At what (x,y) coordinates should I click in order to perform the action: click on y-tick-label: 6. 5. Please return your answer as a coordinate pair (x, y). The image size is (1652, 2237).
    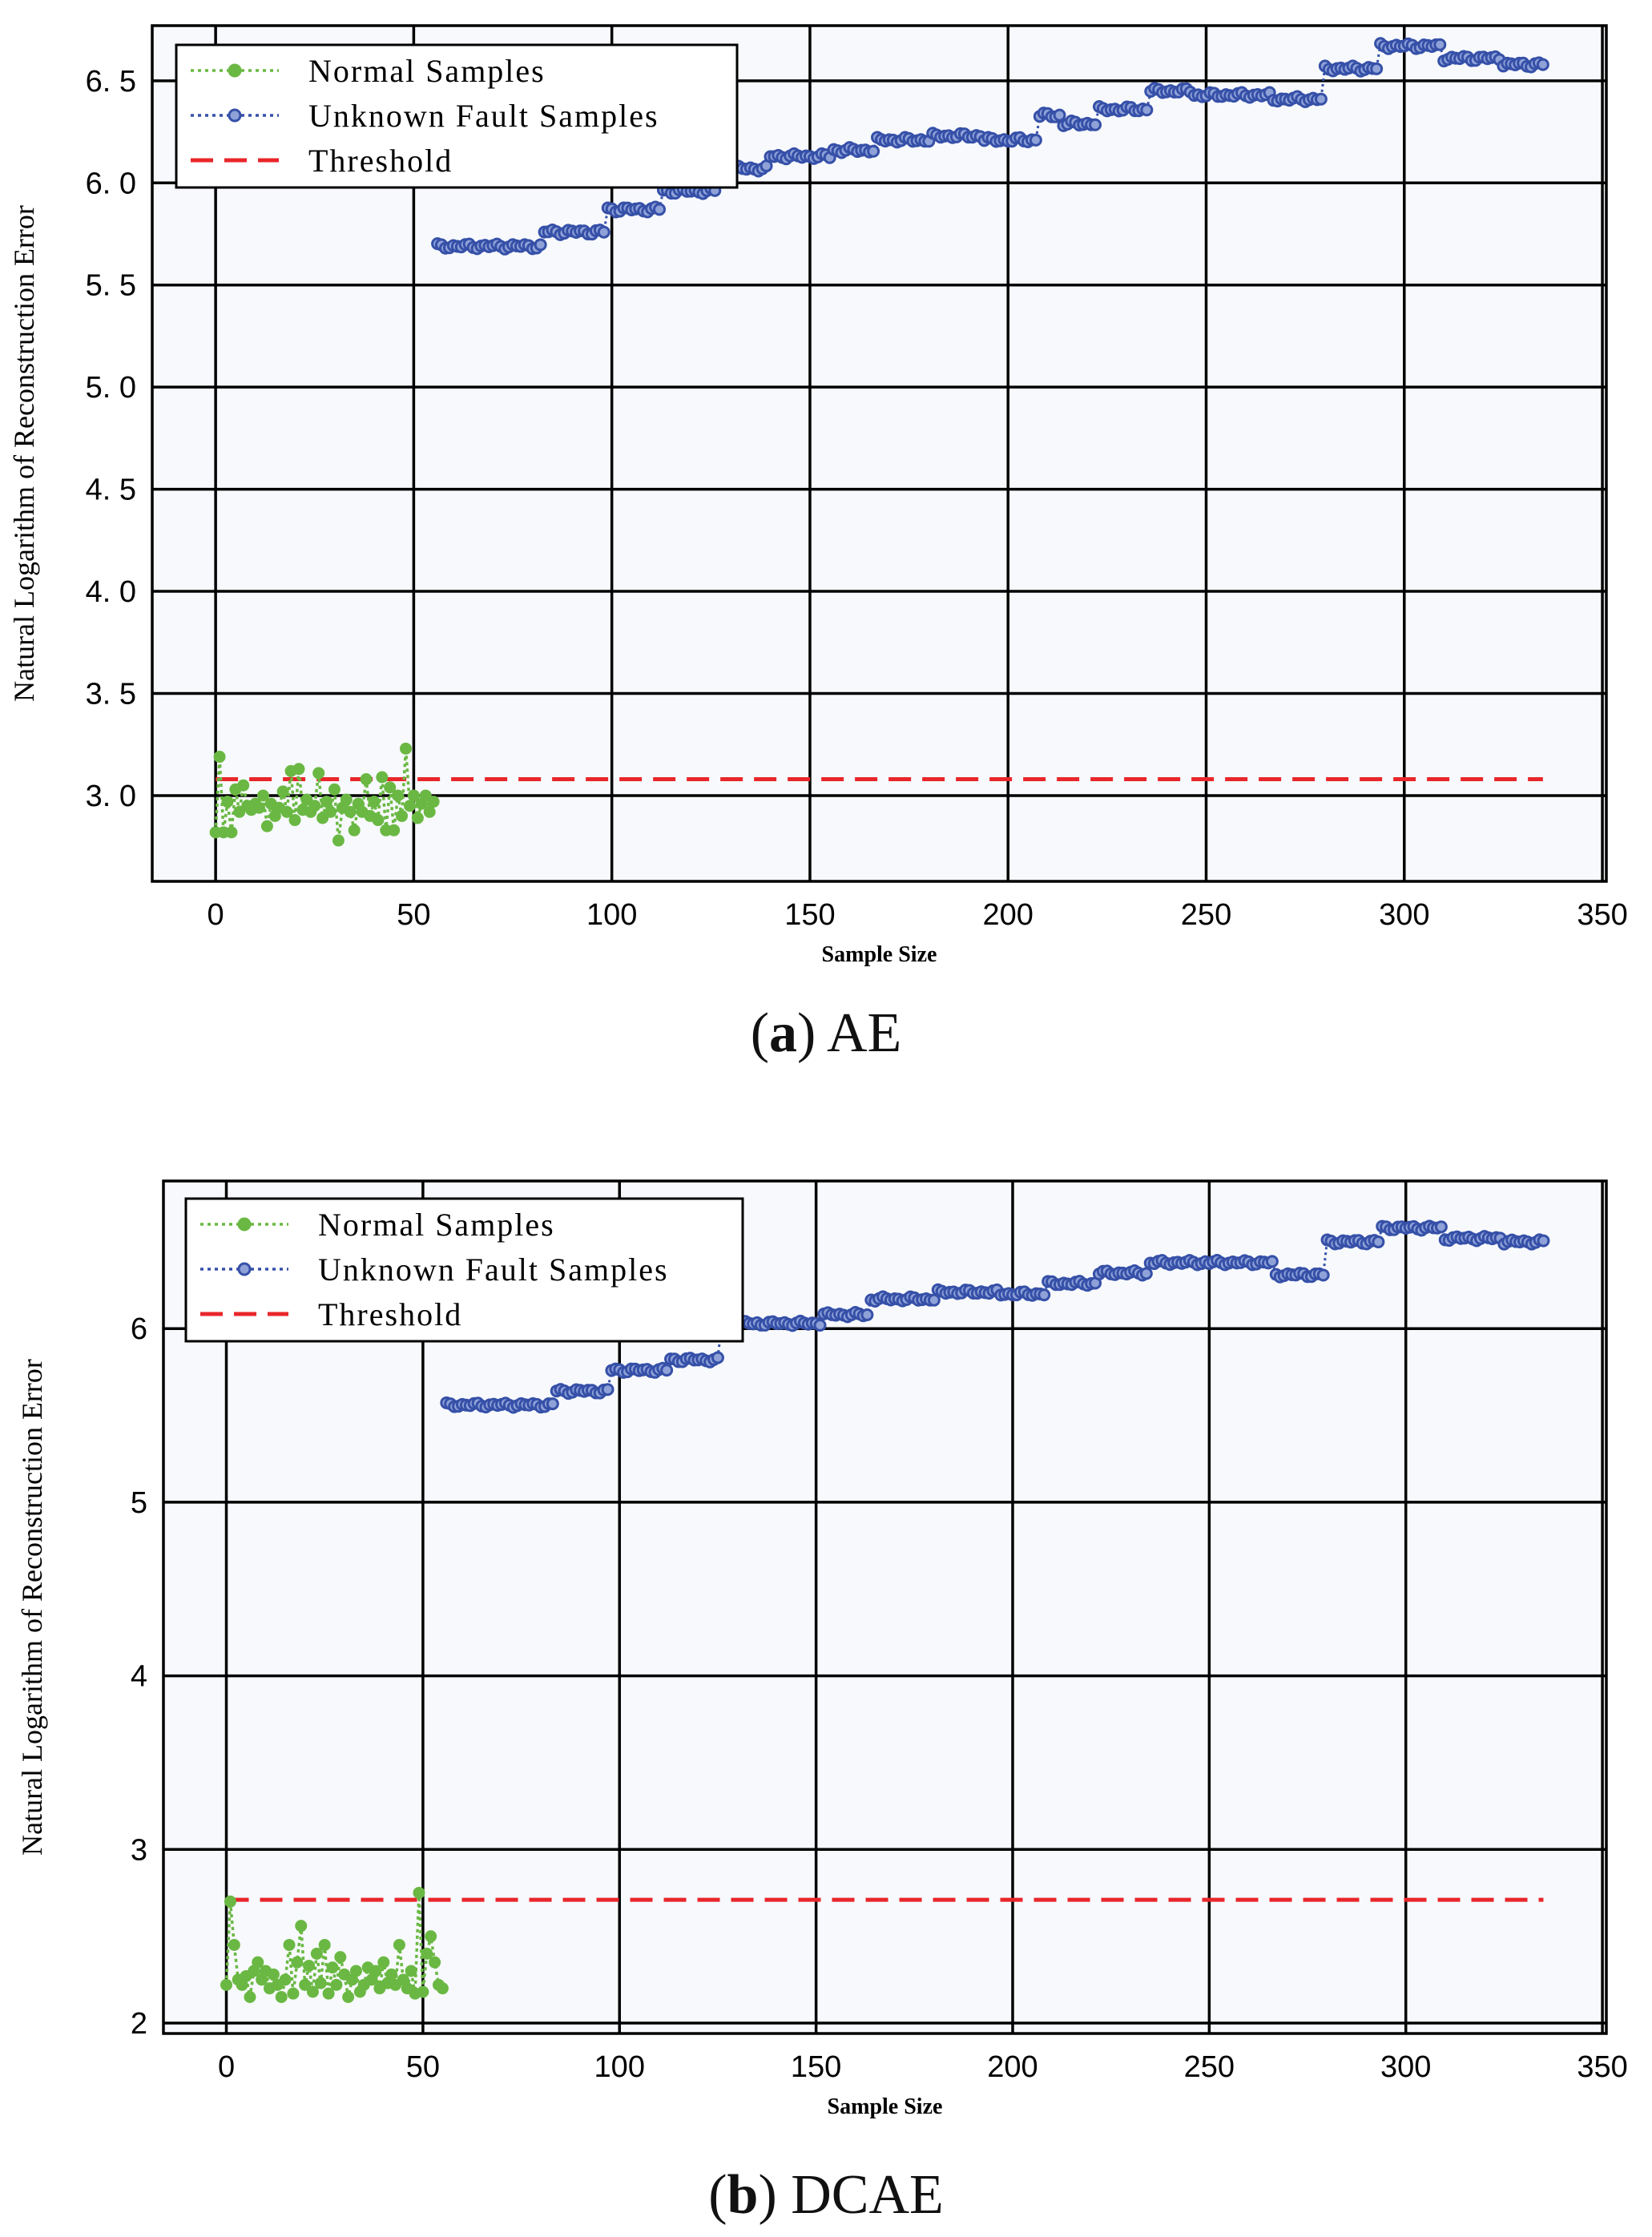
    Looking at the image, I should click on (111, 82).